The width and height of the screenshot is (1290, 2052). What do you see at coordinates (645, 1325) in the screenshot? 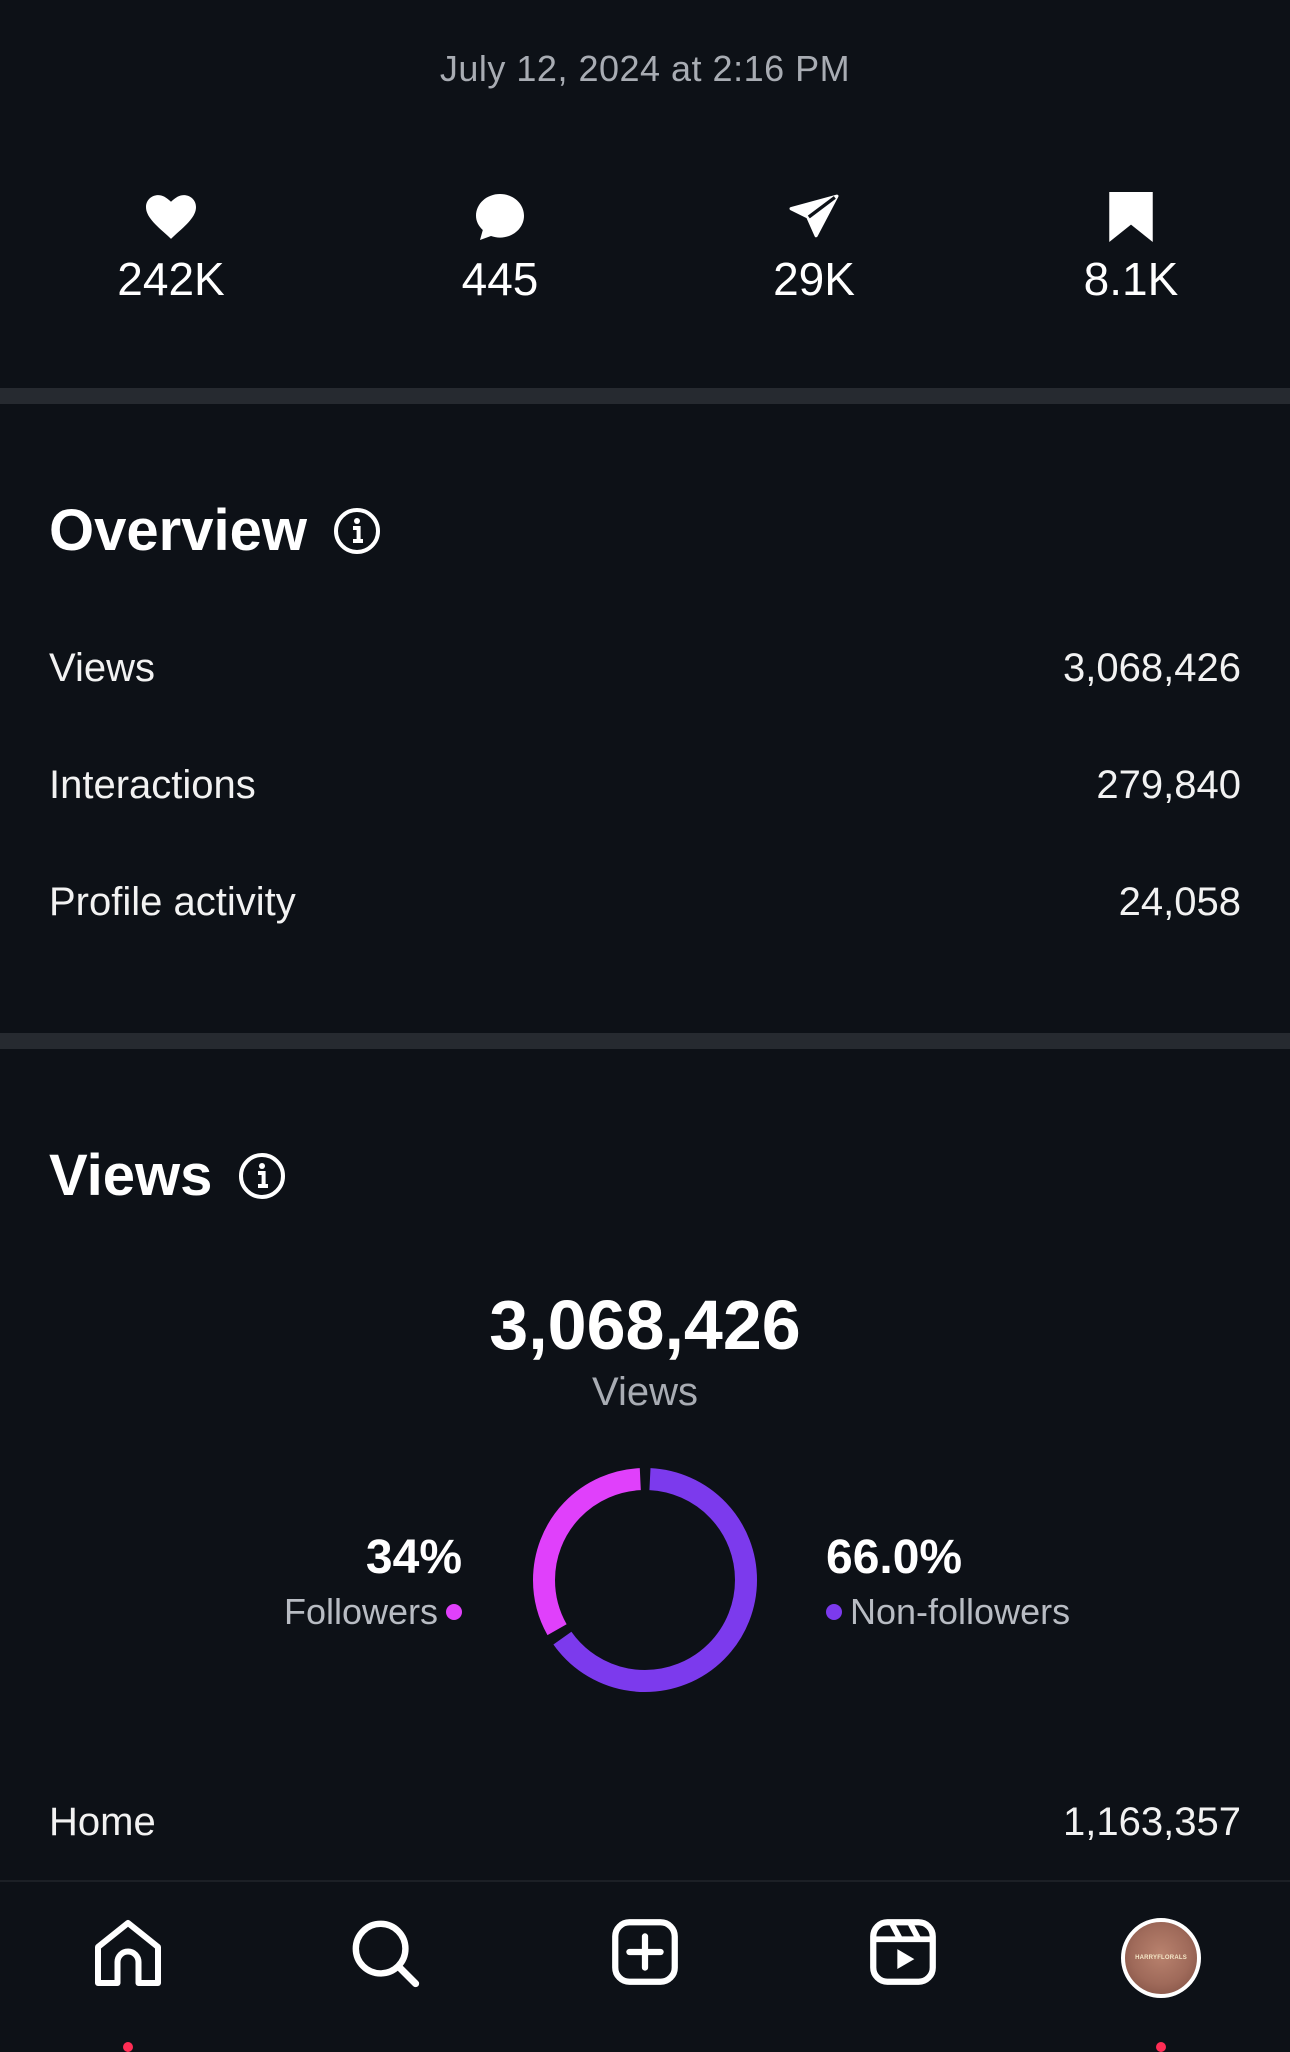
I see `views-total: 3,068,426` at bounding box center [645, 1325].